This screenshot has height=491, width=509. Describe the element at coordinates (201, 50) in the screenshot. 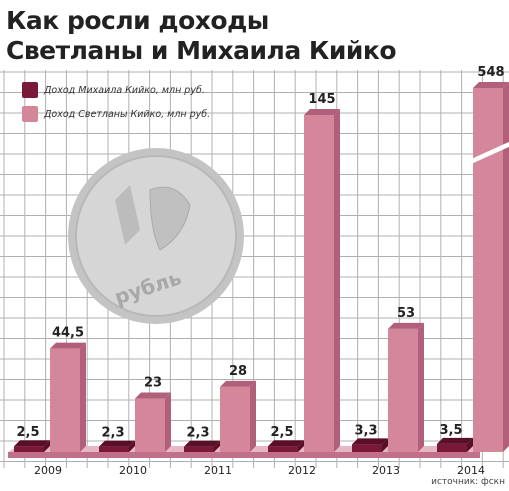

I see `chart-title-line-2: Светланы и Михаила Кийко` at that location.